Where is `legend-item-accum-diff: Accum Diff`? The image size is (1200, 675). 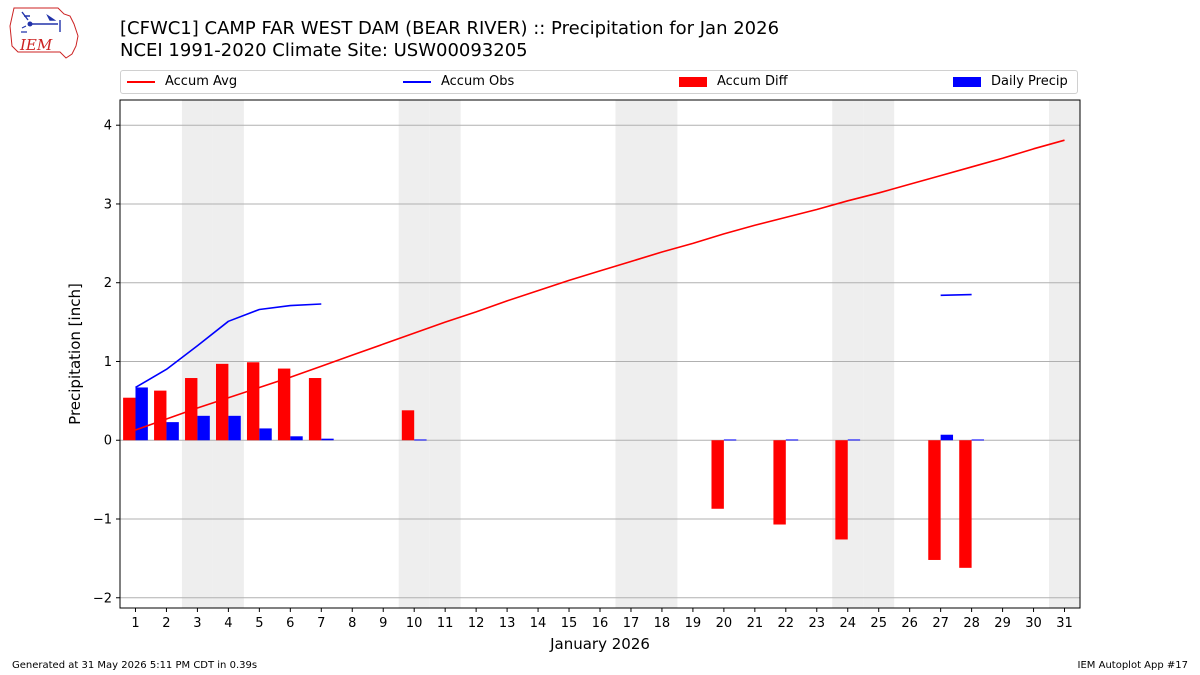 legend-item-accum-diff: Accum Diff is located at coordinates (733, 81).